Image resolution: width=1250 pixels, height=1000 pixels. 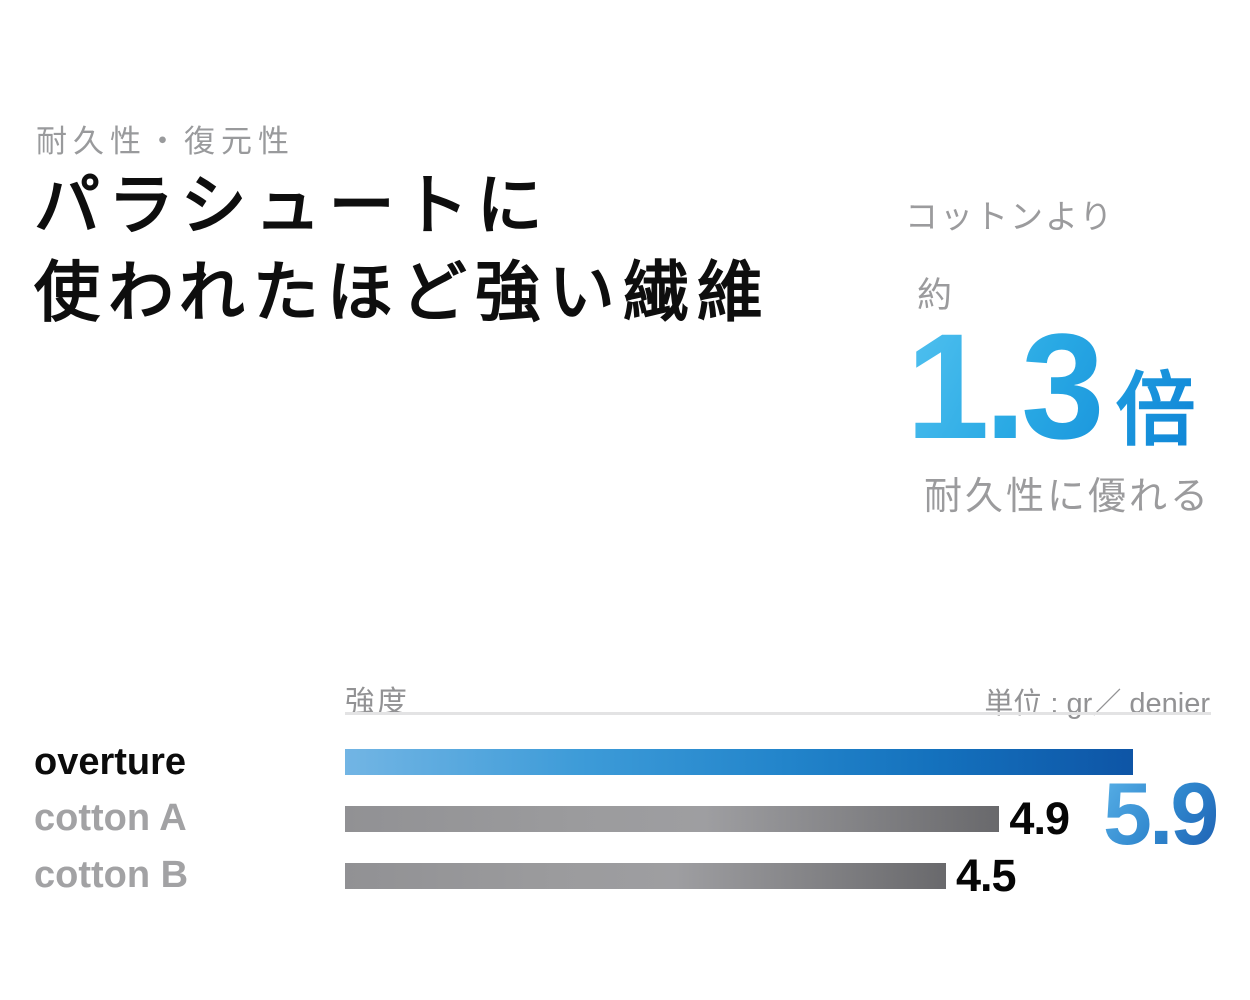 I want to click on benefit-label: 耐久性に優れる, so click(x=1068, y=497).